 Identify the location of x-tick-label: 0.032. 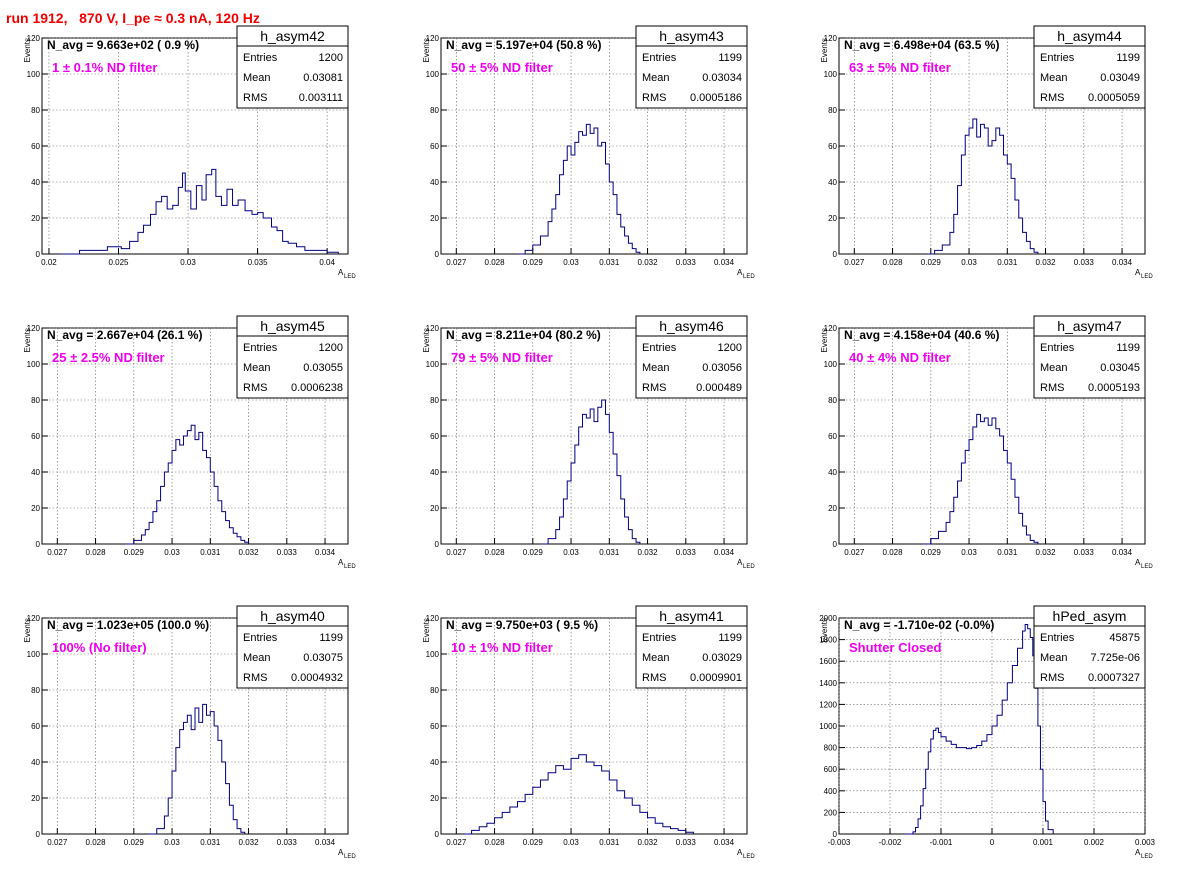
(648, 842).